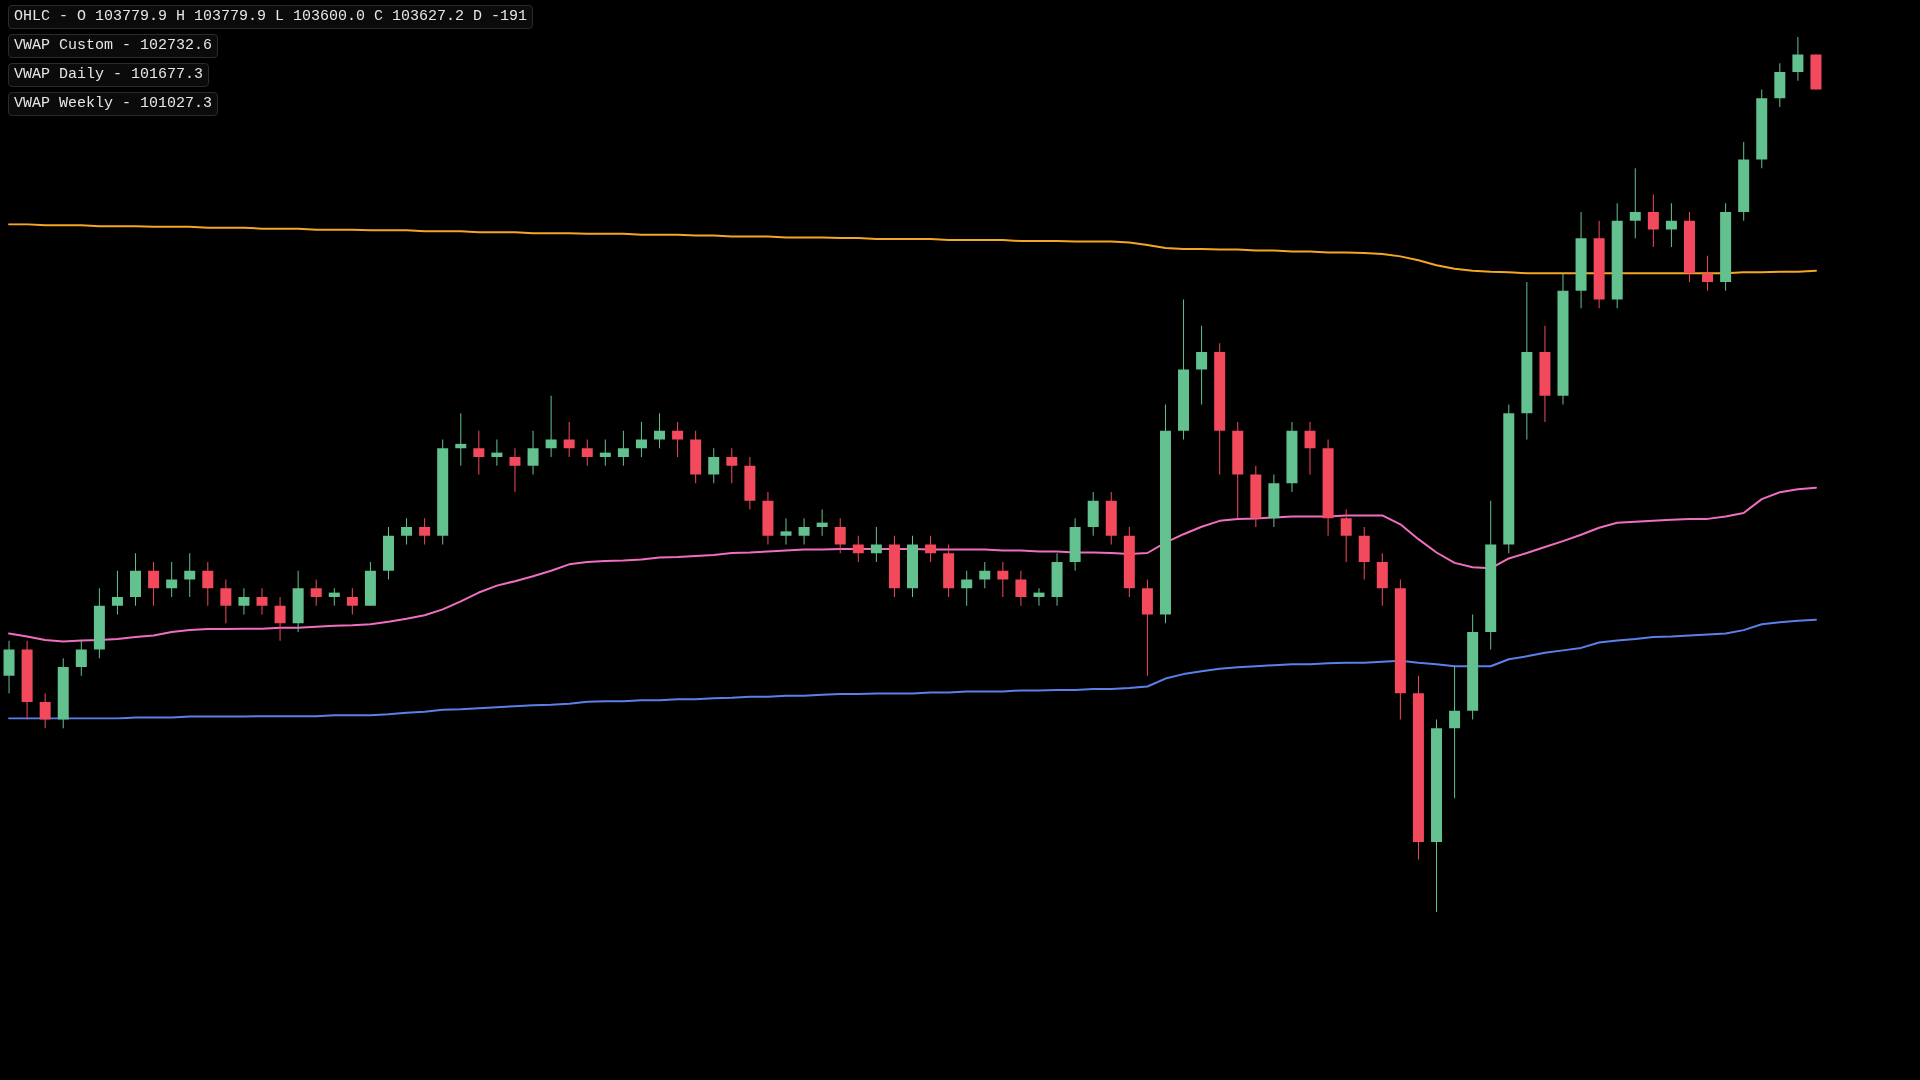  Describe the element at coordinates (109, 75) in the screenshot. I see `annotation: VWAP Daily - 101677.3` at that location.